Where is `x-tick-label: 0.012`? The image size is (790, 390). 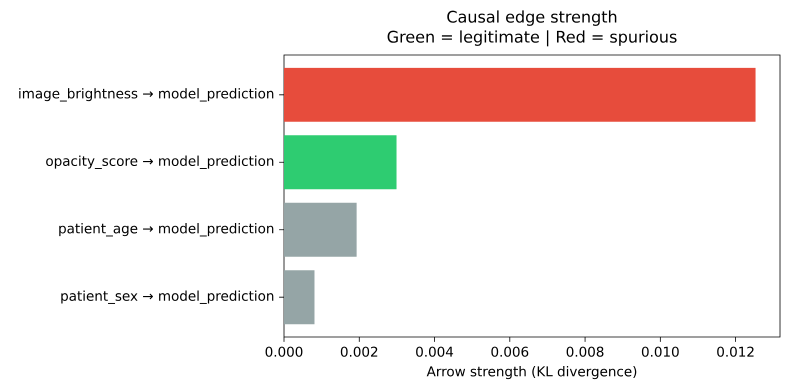 x-tick-label: 0.012 is located at coordinates (735, 351).